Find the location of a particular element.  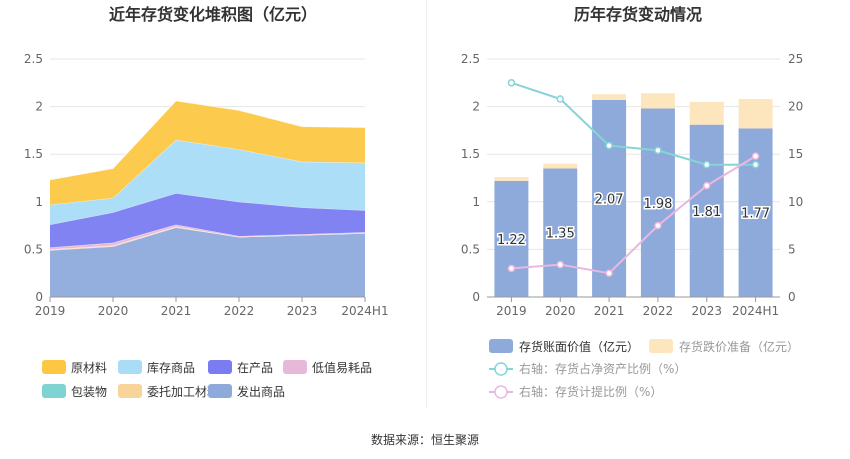

y2-tick-label: 15 is located at coordinates (795, 154).